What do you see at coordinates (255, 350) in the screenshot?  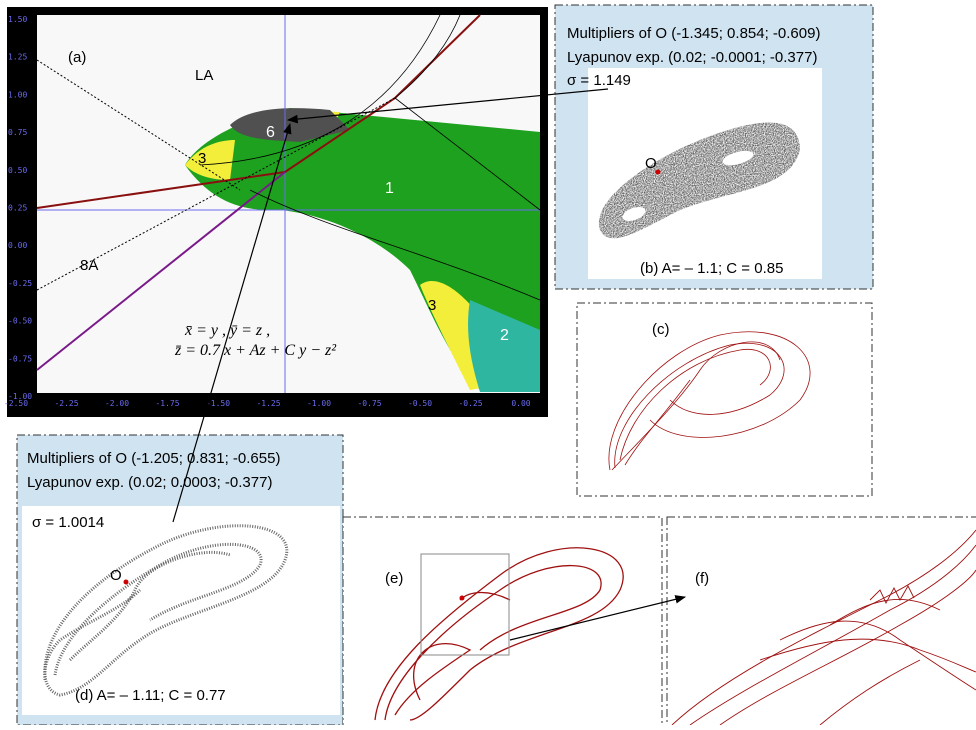 I see `equation: z̄ = 0.7 x + Az + C y − z²` at bounding box center [255, 350].